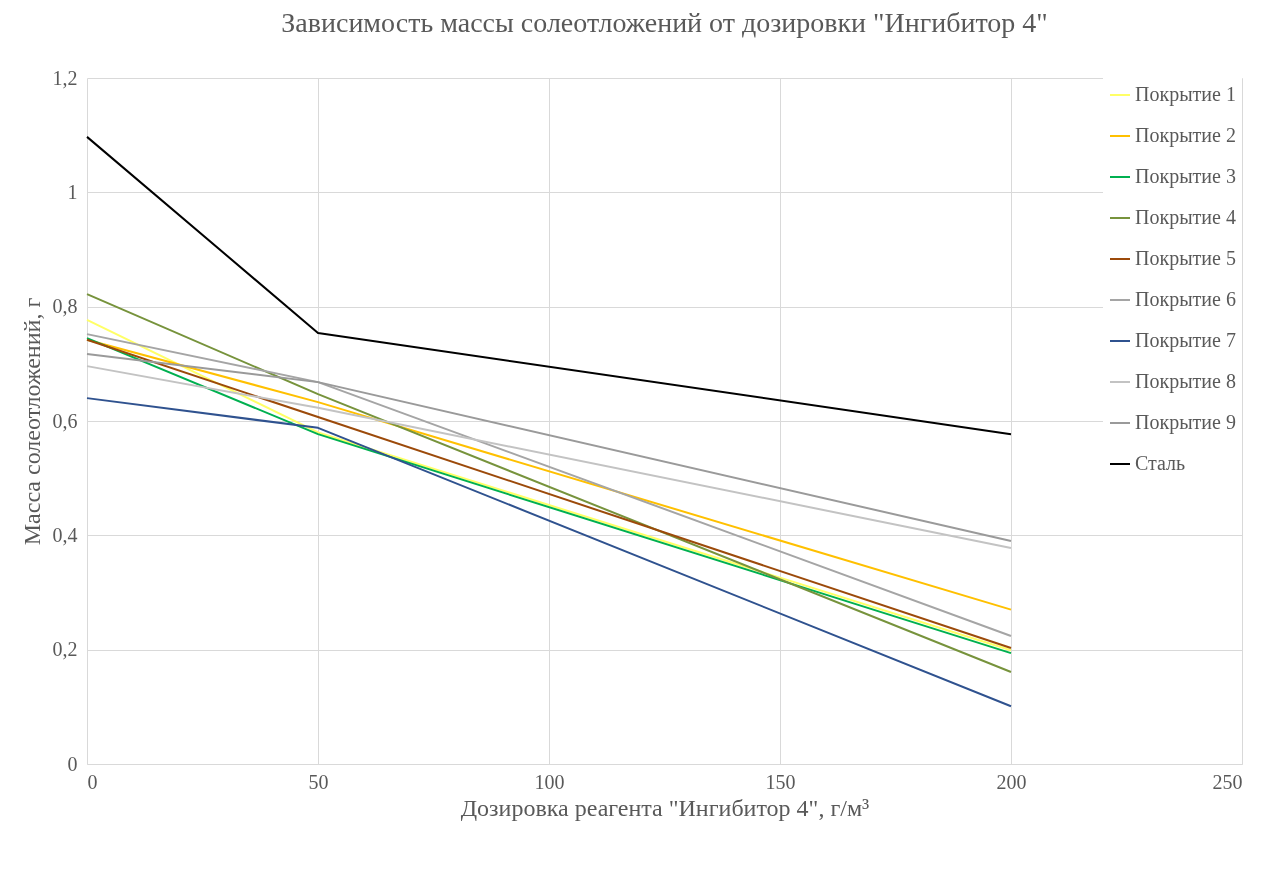  I want to click on y-tick-label: 0,4, so click(65, 534).